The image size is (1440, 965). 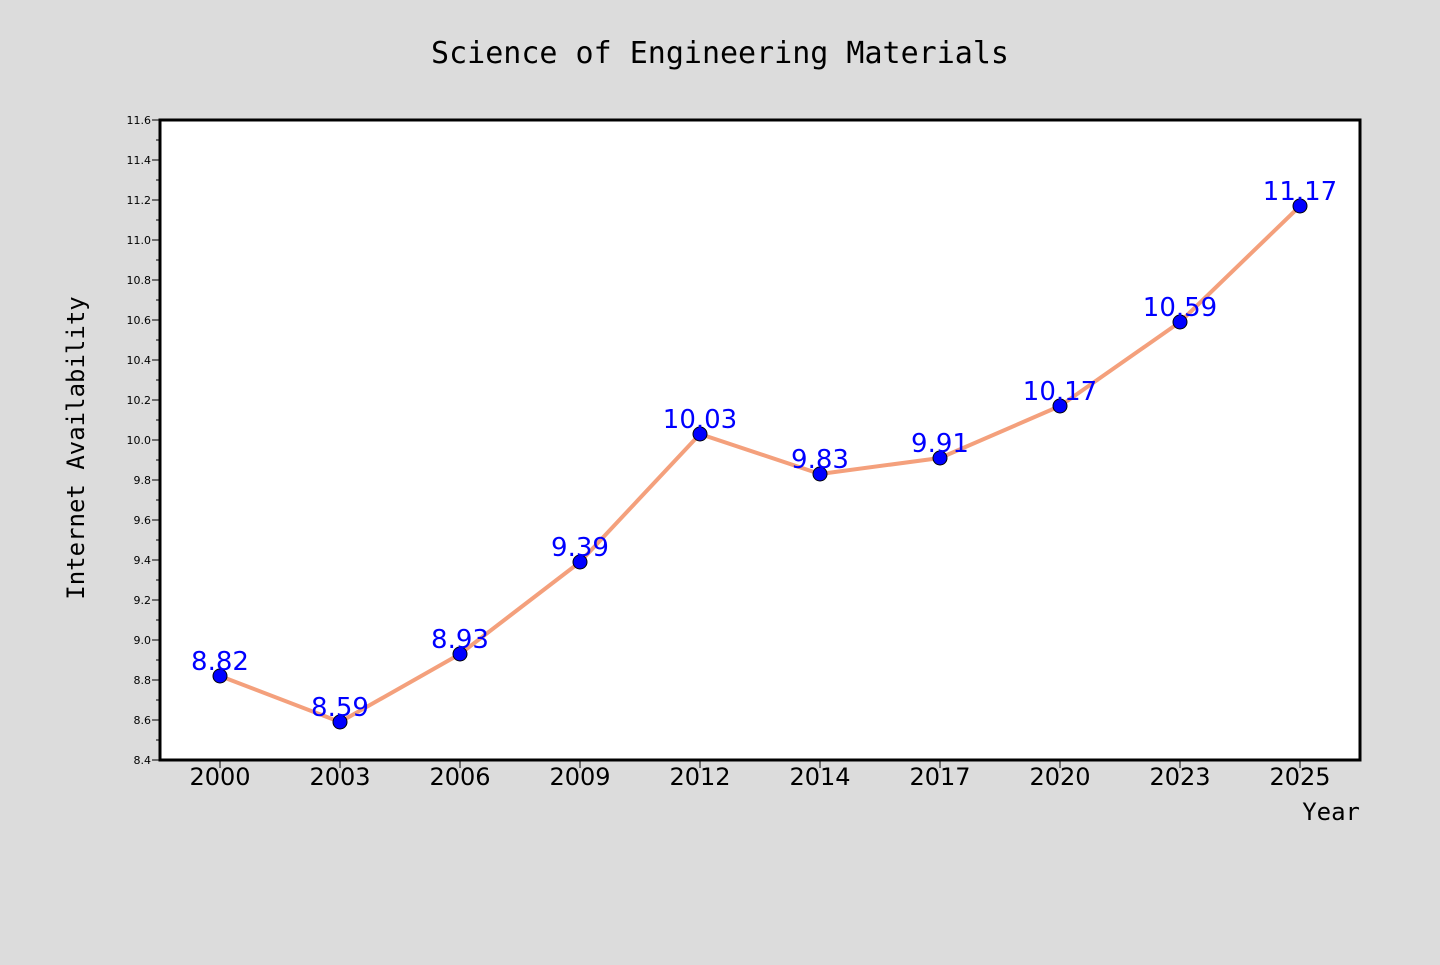 What do you see at coordinates (579, 777) in the screenshot?
I see `x-tick-label: 2009` at bounding box center [579, 777].